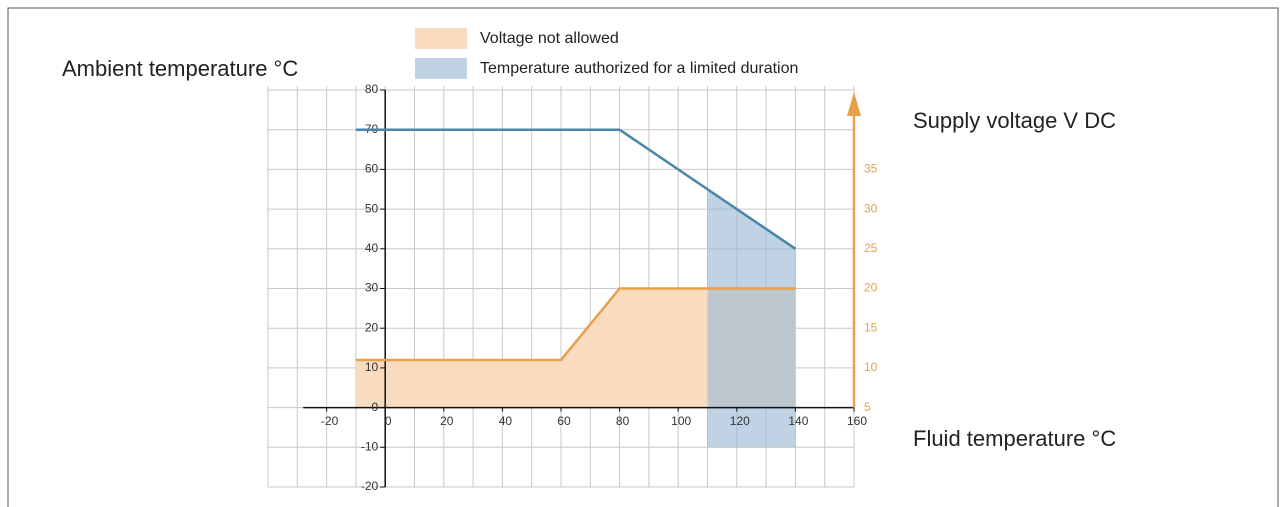  What do you see at coordinates (372, 367) in the screenshot?
I see `y-tick-label: 10` at bounding box center [372, 367].